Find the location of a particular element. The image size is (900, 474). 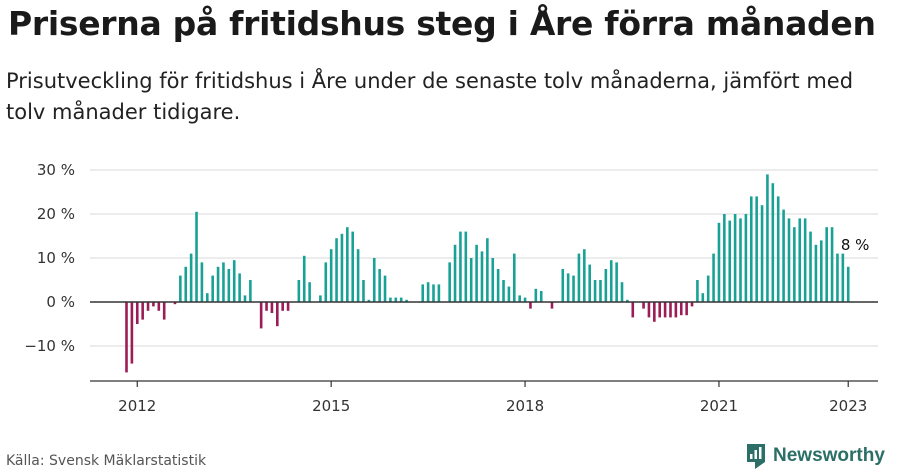

annotations: 8 % is located at coordinates (855, 245).